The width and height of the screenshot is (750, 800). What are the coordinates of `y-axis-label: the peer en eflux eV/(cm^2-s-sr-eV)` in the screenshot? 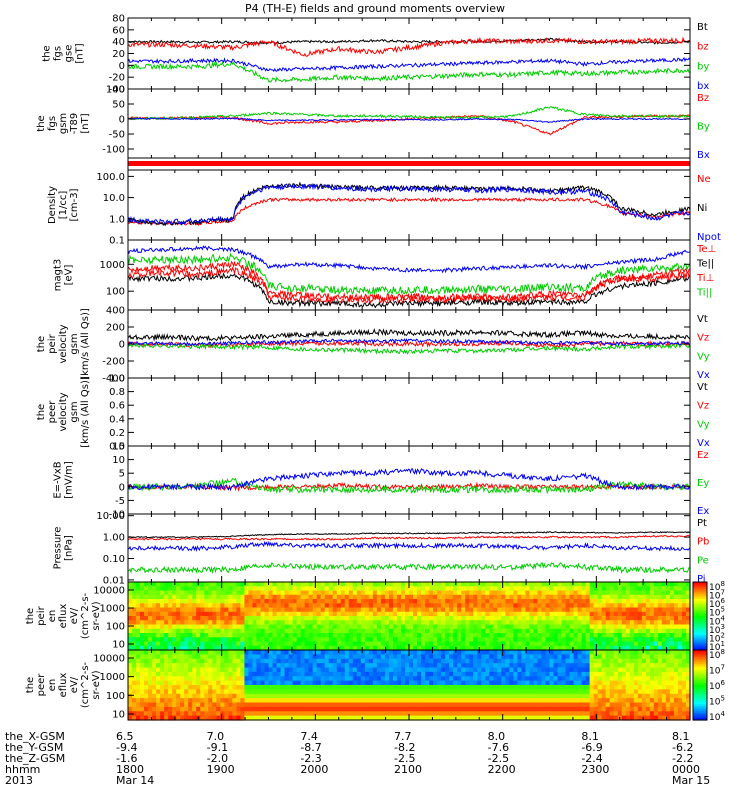 It's located at (63, 684).